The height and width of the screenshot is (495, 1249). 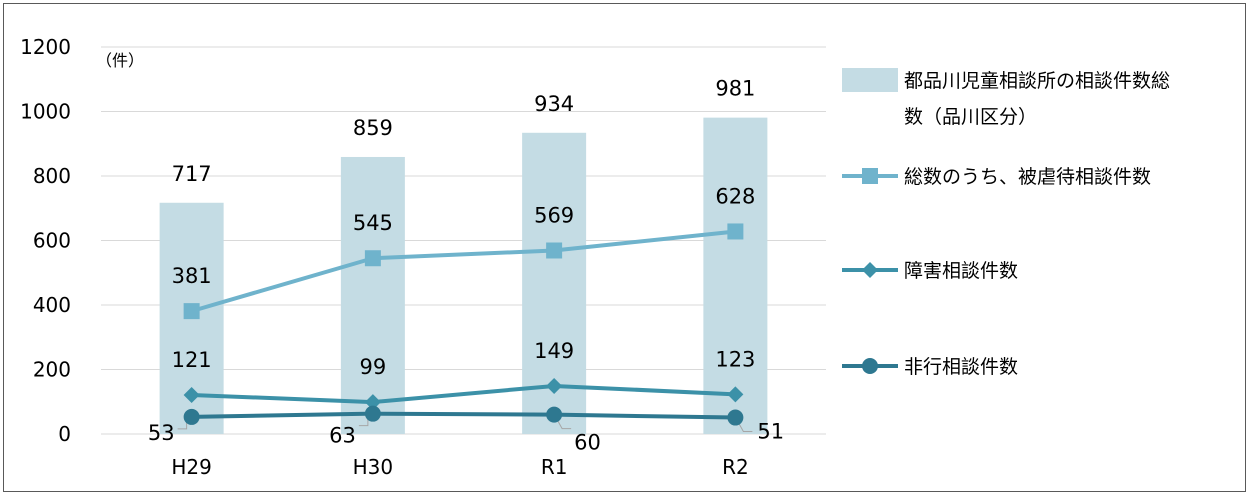 I want to click on bar-value-label: 934, so click(x=554, y=104).